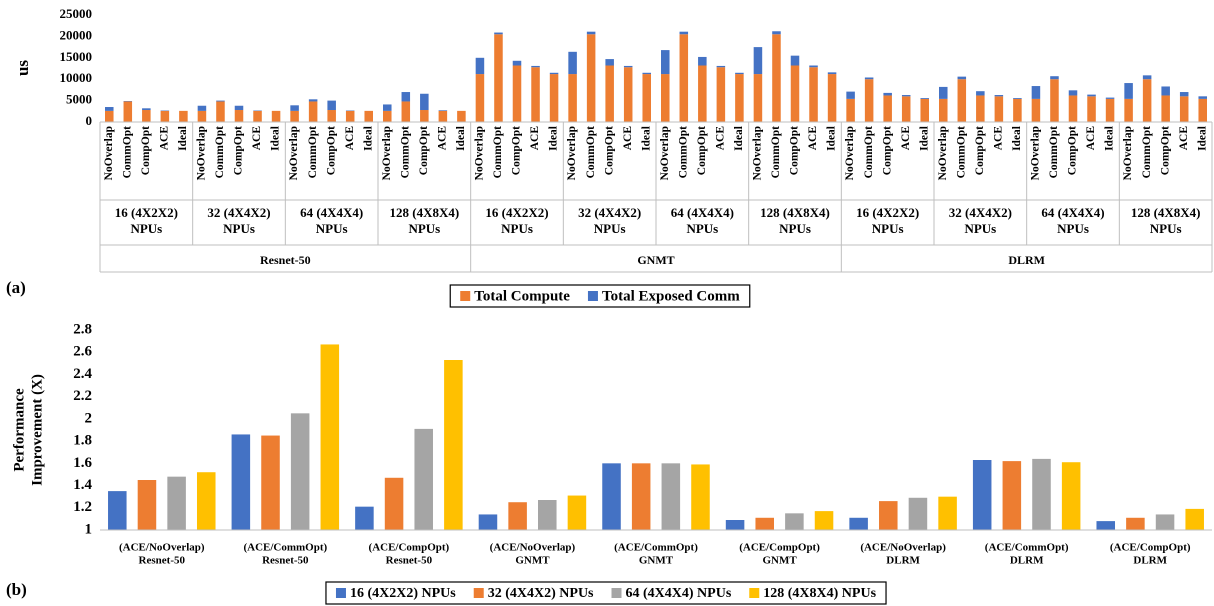 This screenshot has width=1214, height=606. I want to click on y-tick-label: 1.4, so click(82, 485).